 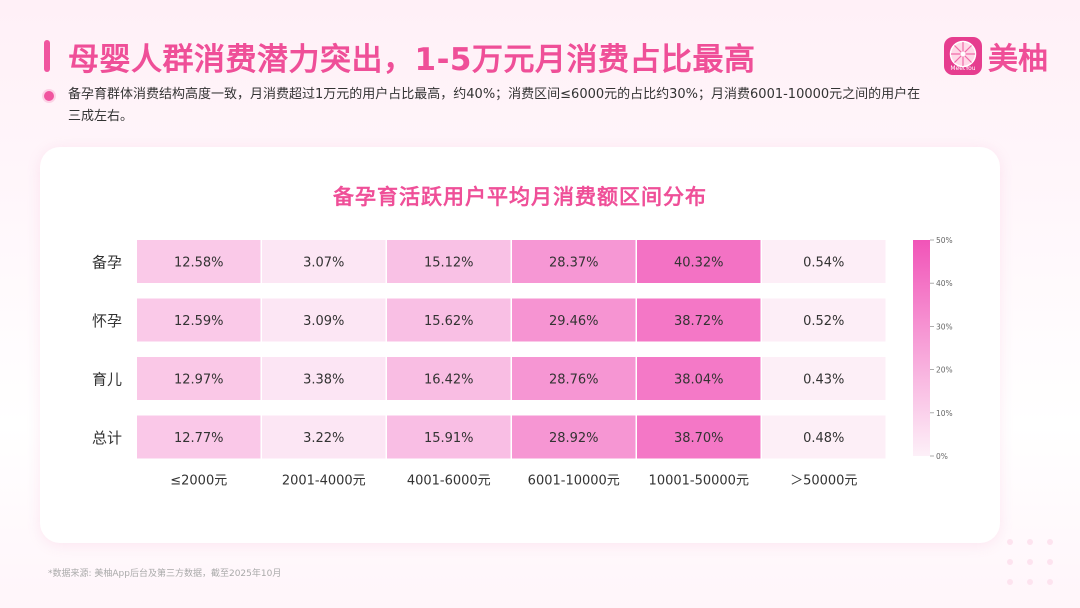 I want to click on cell-value-label: 0.48%, so click(x=823, y=438).